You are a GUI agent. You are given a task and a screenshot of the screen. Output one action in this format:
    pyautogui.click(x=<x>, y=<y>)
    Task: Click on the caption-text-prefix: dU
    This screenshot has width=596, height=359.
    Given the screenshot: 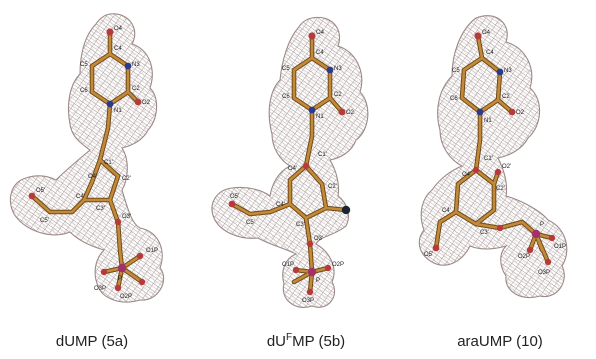 What is the action you would take?
    pyautogui.click(x=276, y=341)
    